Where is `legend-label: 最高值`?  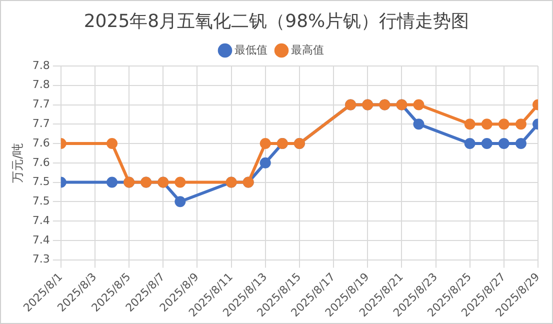
legend-label: 最高值 is located at coordinates (307, 49).